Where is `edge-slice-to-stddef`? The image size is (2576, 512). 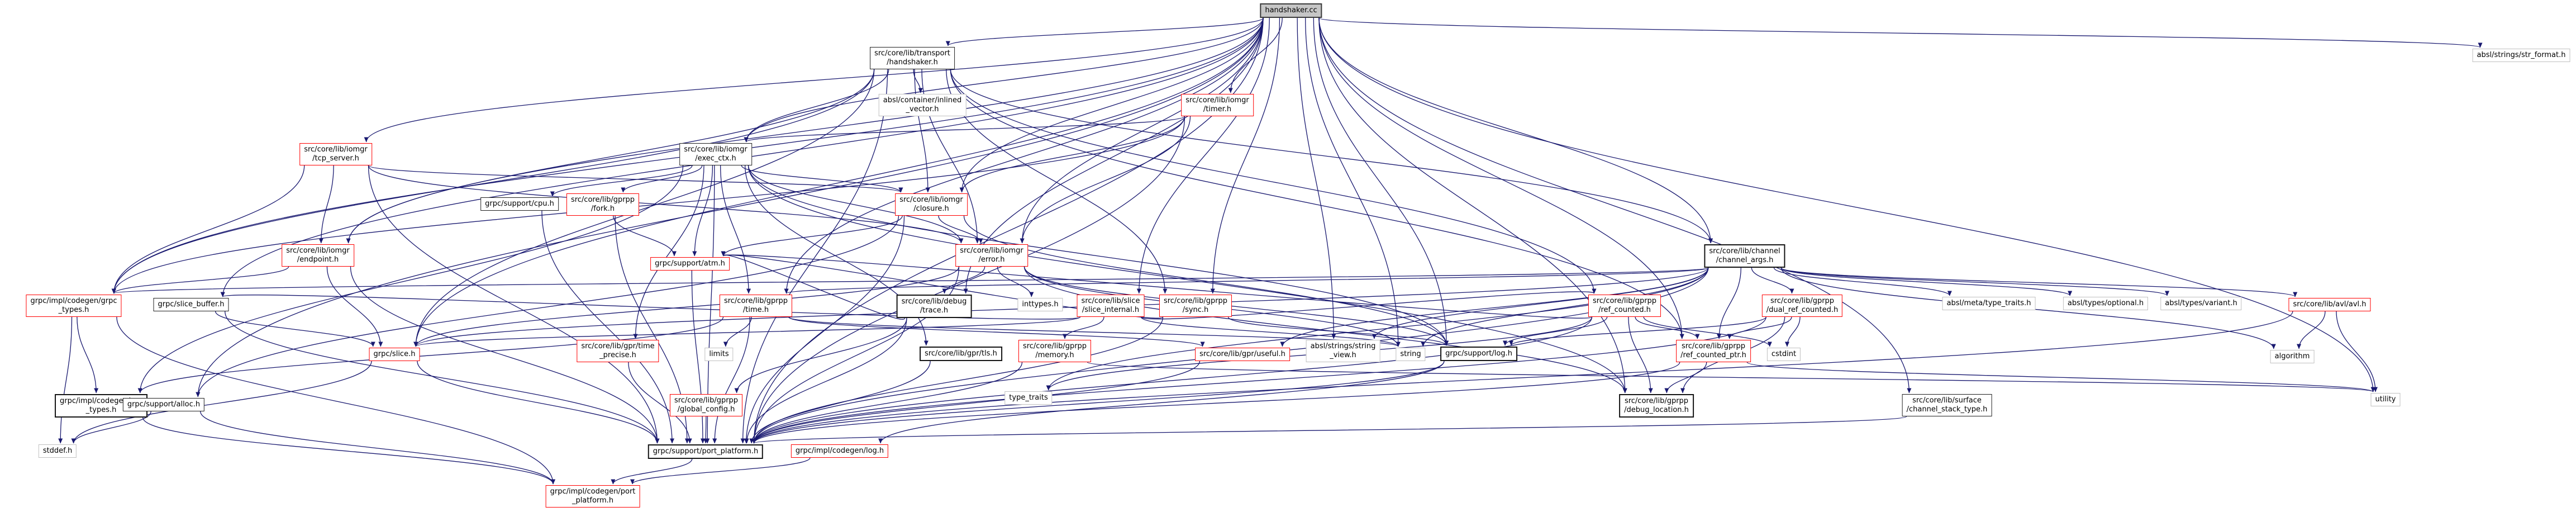 edge-slice-to-stddef is located at coordinates (221, 402).